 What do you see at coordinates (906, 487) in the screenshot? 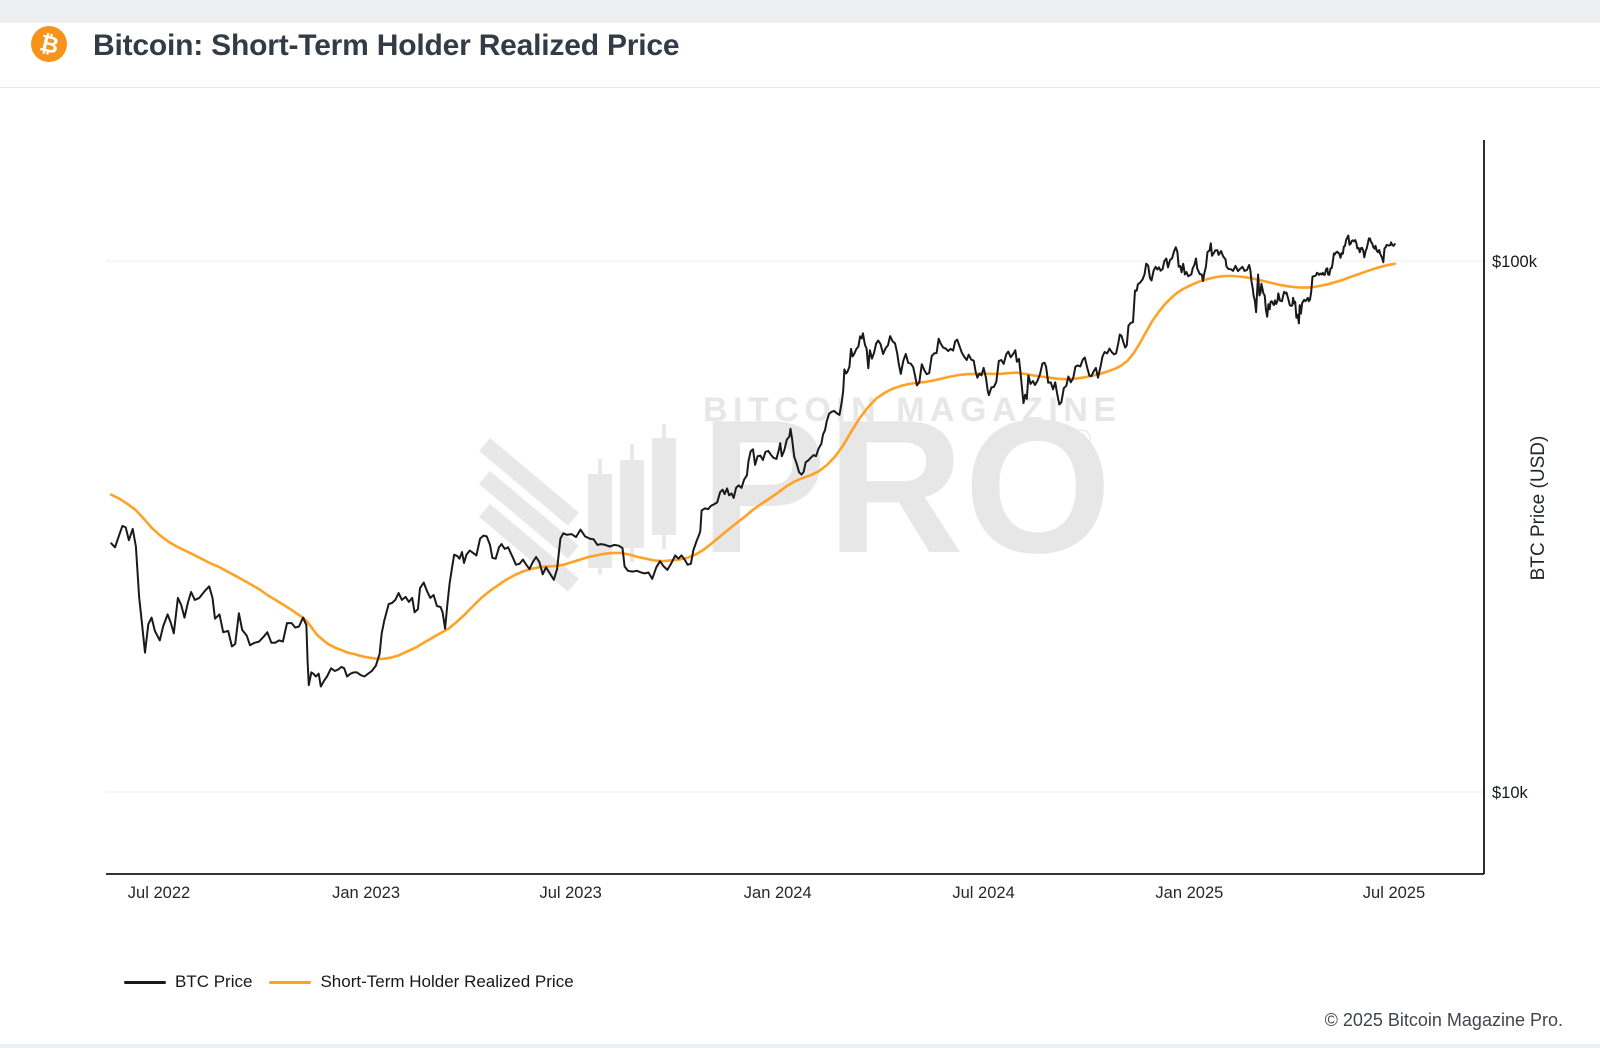
I see `watermark-text-pro: PRO` at bounding box center [906, 487].